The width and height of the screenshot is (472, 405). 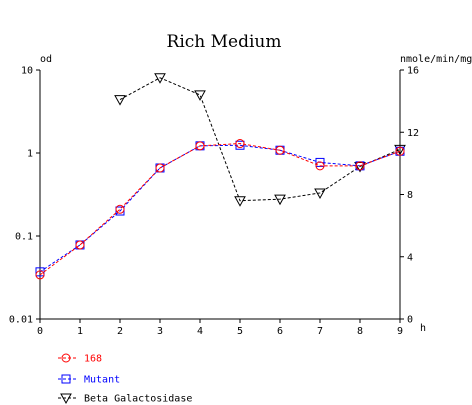 I want to click on x-tick-label: 1, so click(x=80, y=331).